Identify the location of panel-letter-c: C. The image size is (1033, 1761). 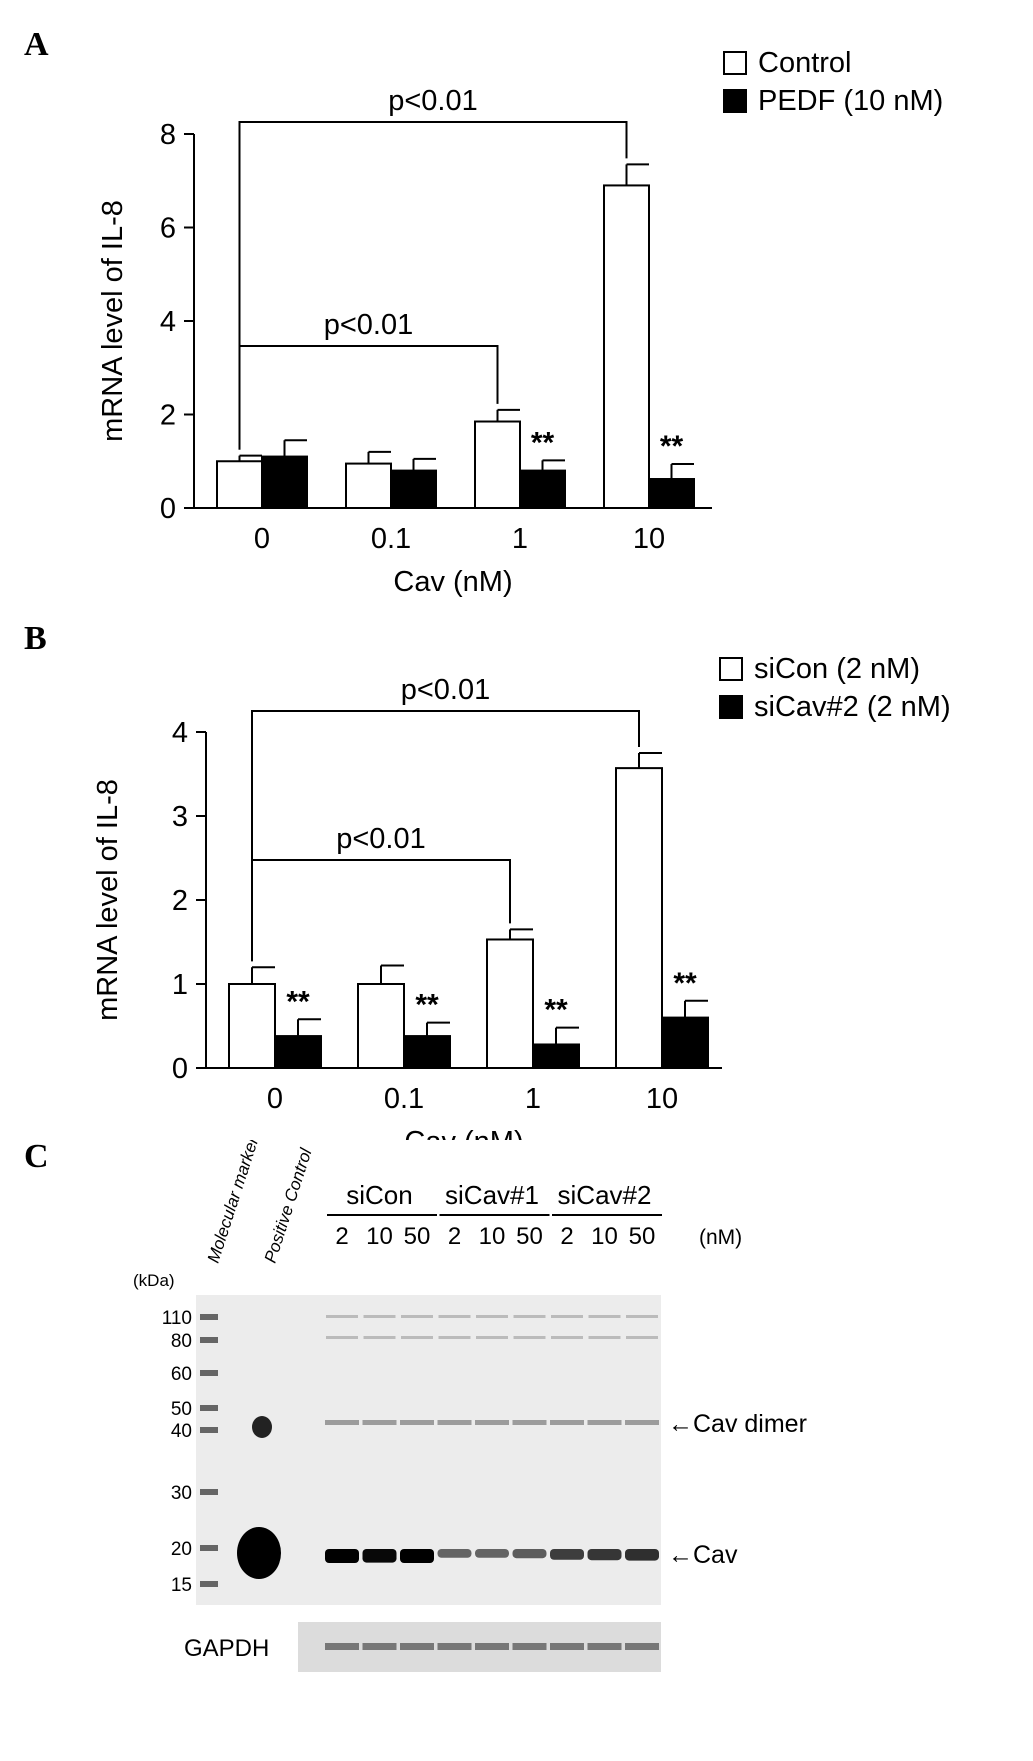
(36, 1156).